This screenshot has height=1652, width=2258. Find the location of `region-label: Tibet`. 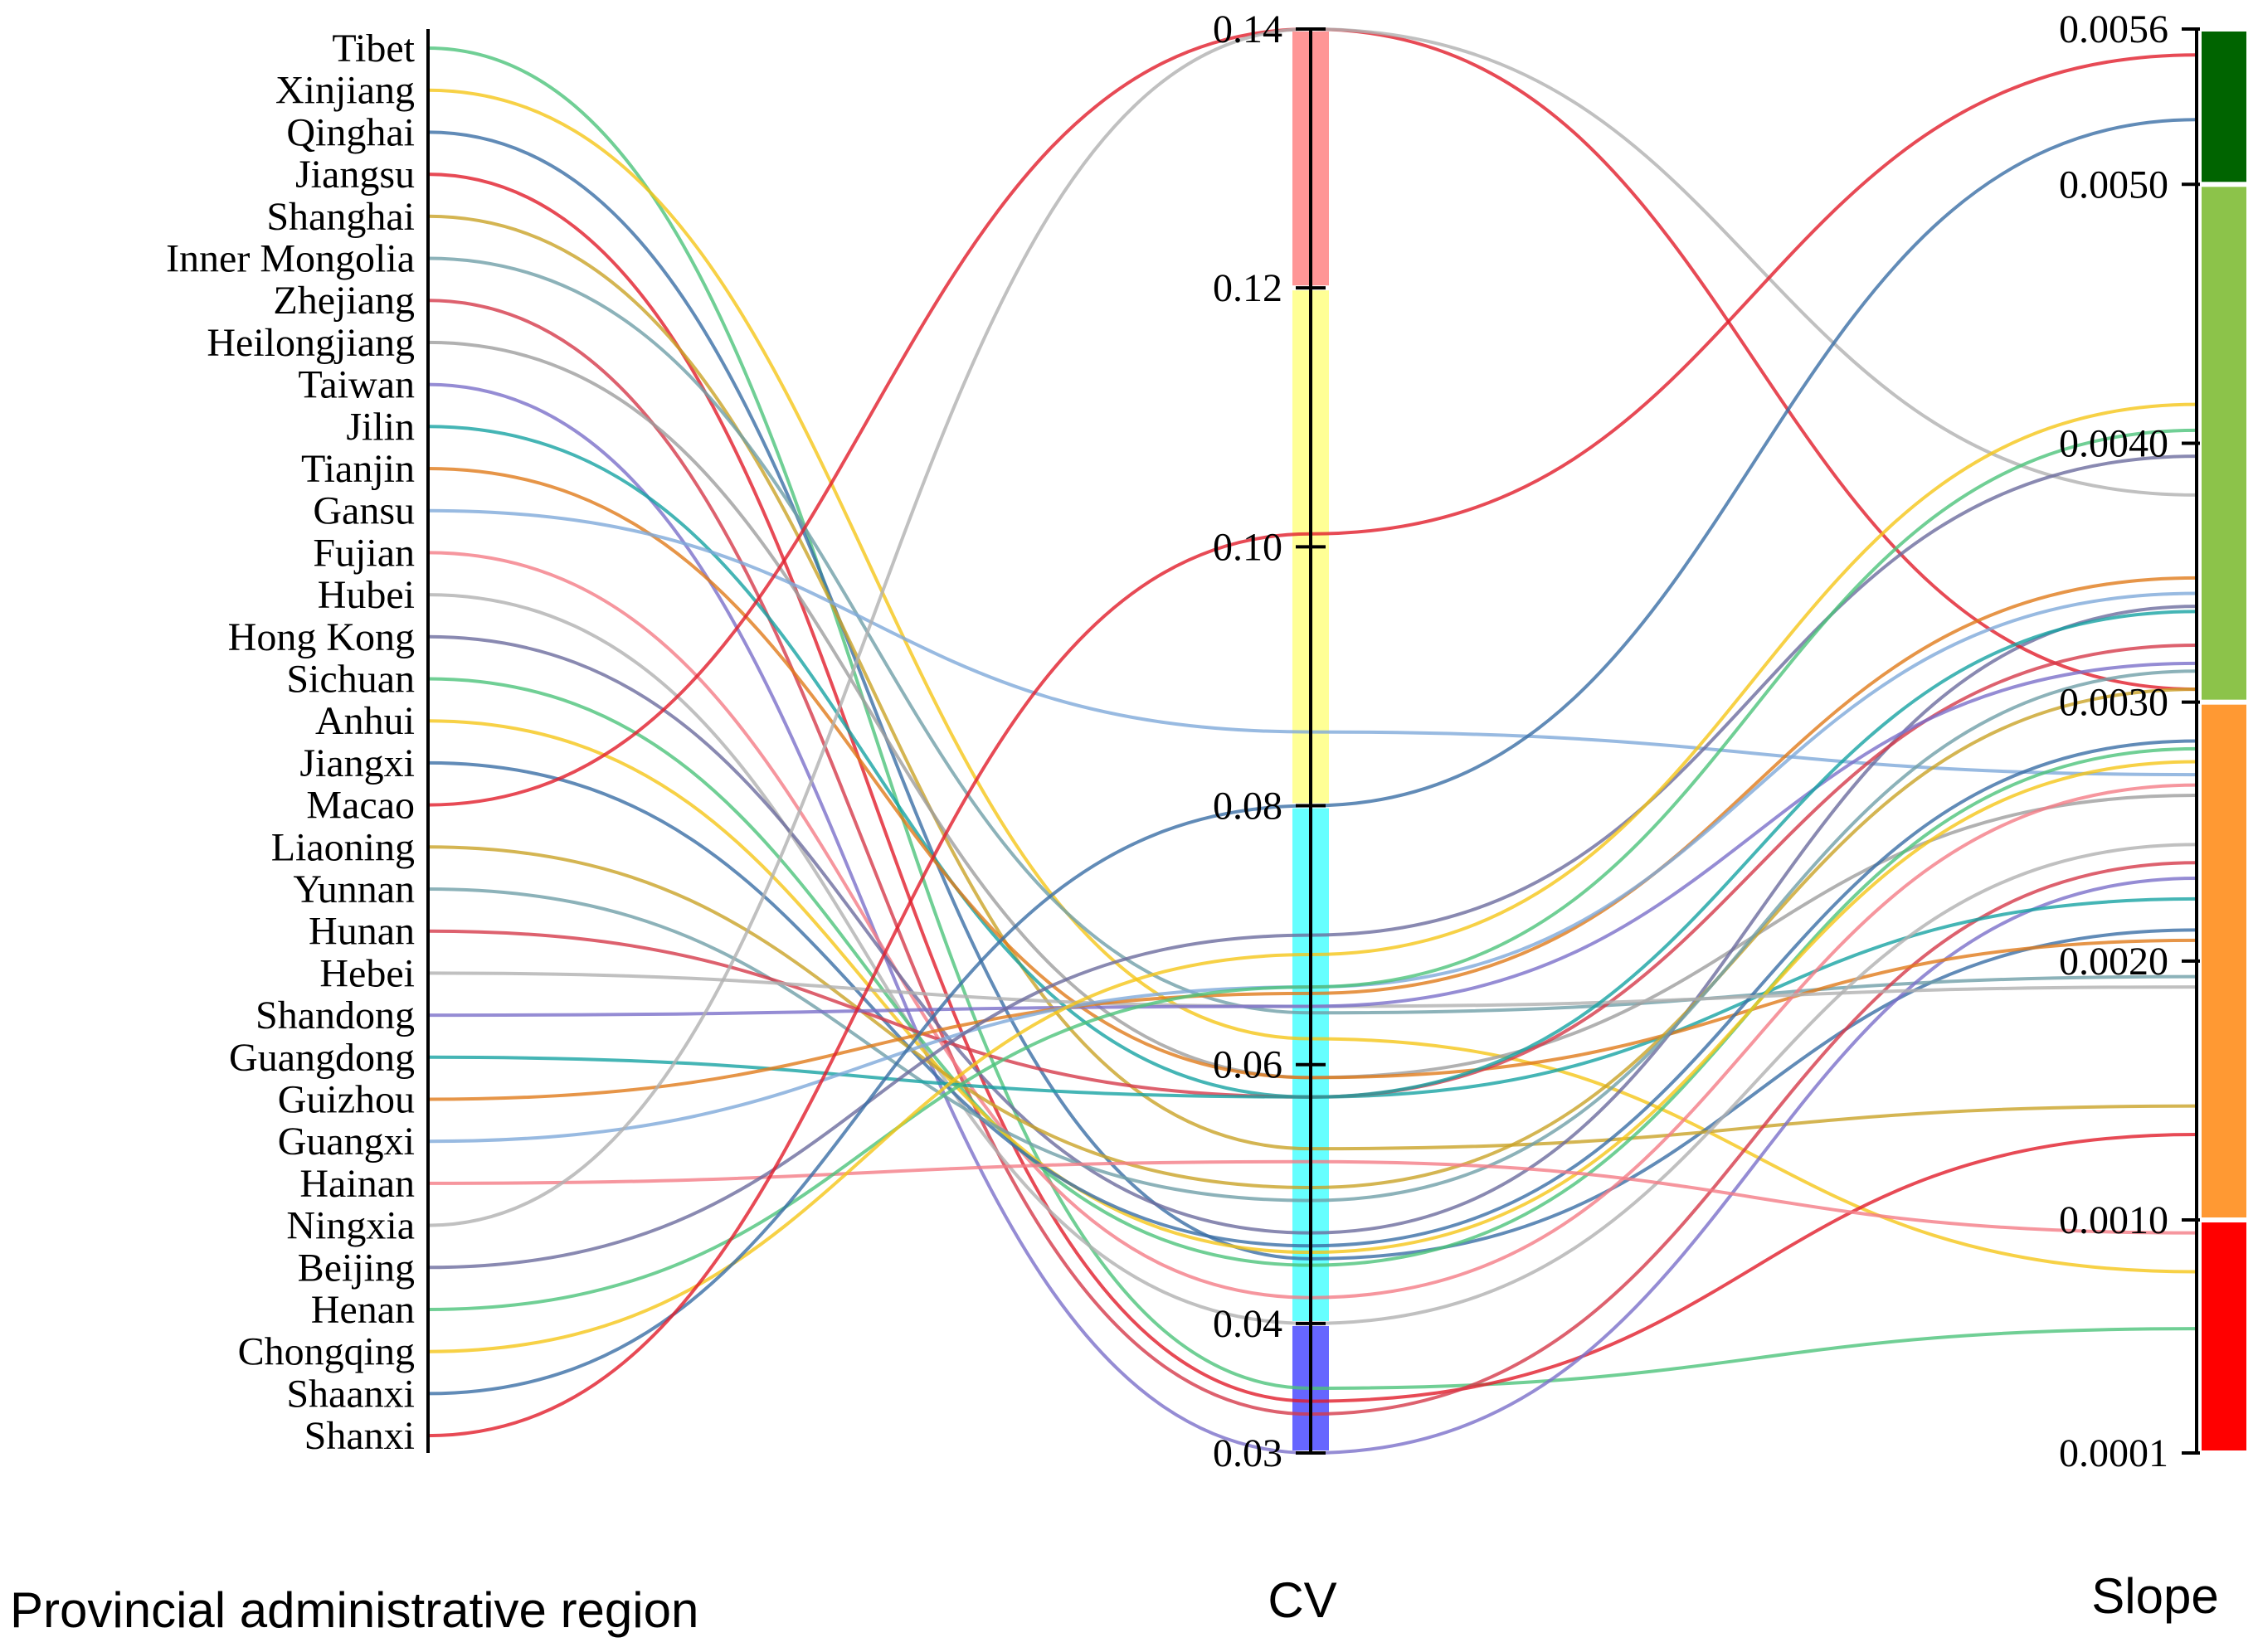

region-label: Tibet is located at coordinates (373, 48).